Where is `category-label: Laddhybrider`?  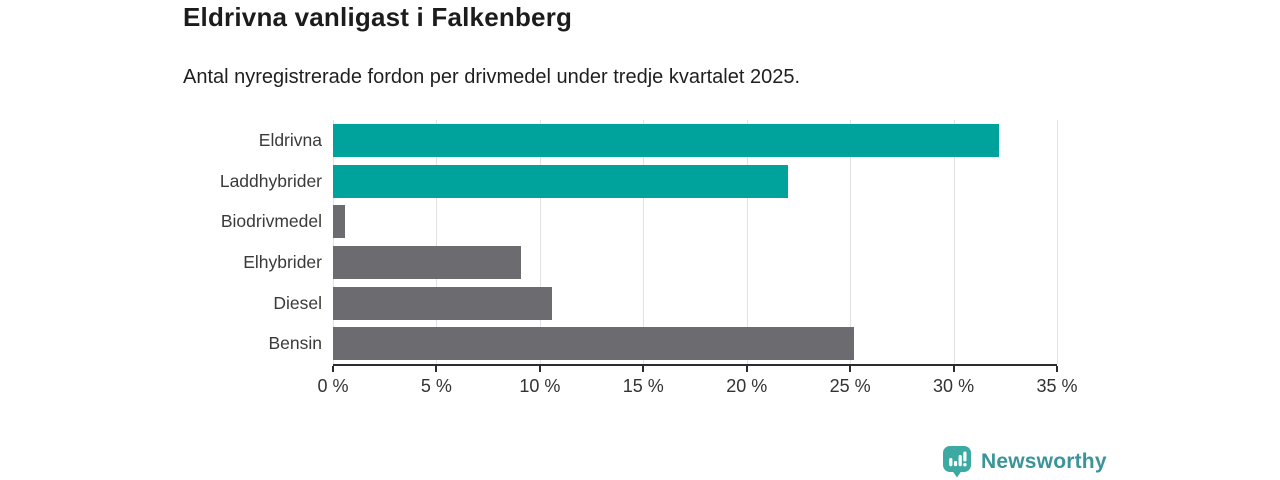 category-label: Laddhybrider is located at coordinates (270, 180).